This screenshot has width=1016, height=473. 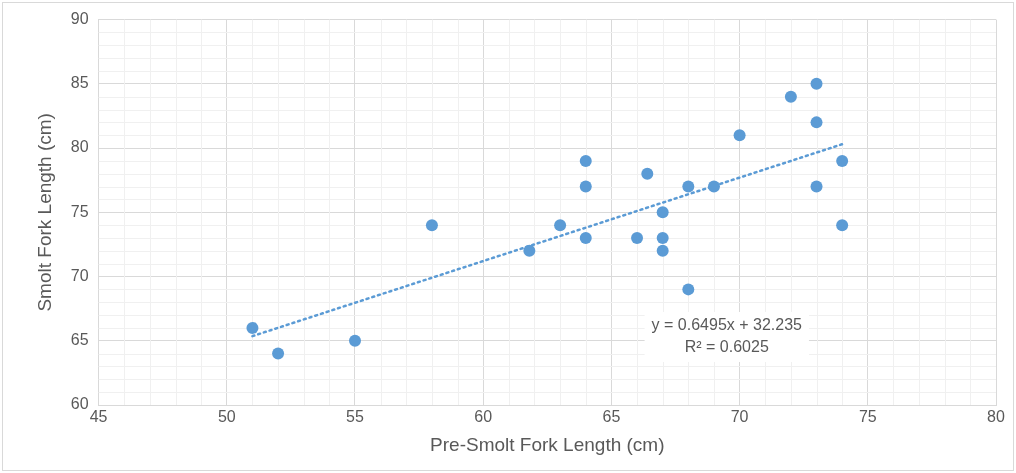 What do you see at coordinates (483, 417) in the screenshot?
I see `x-tick-label: 60` at bounding box center [483, 417].